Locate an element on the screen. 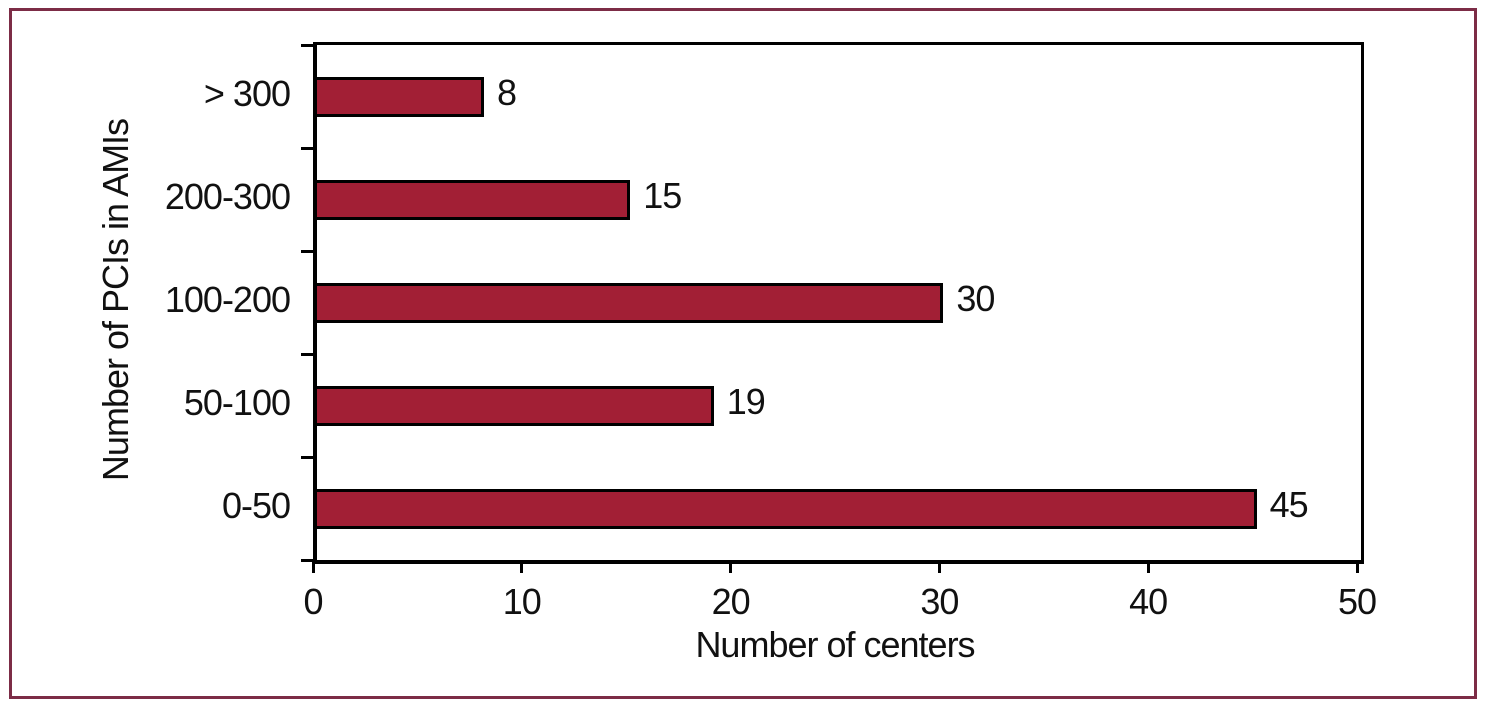 The image size is (1491, 712). x-axis-tick-label: 0 is located at coordinates (313, 601).